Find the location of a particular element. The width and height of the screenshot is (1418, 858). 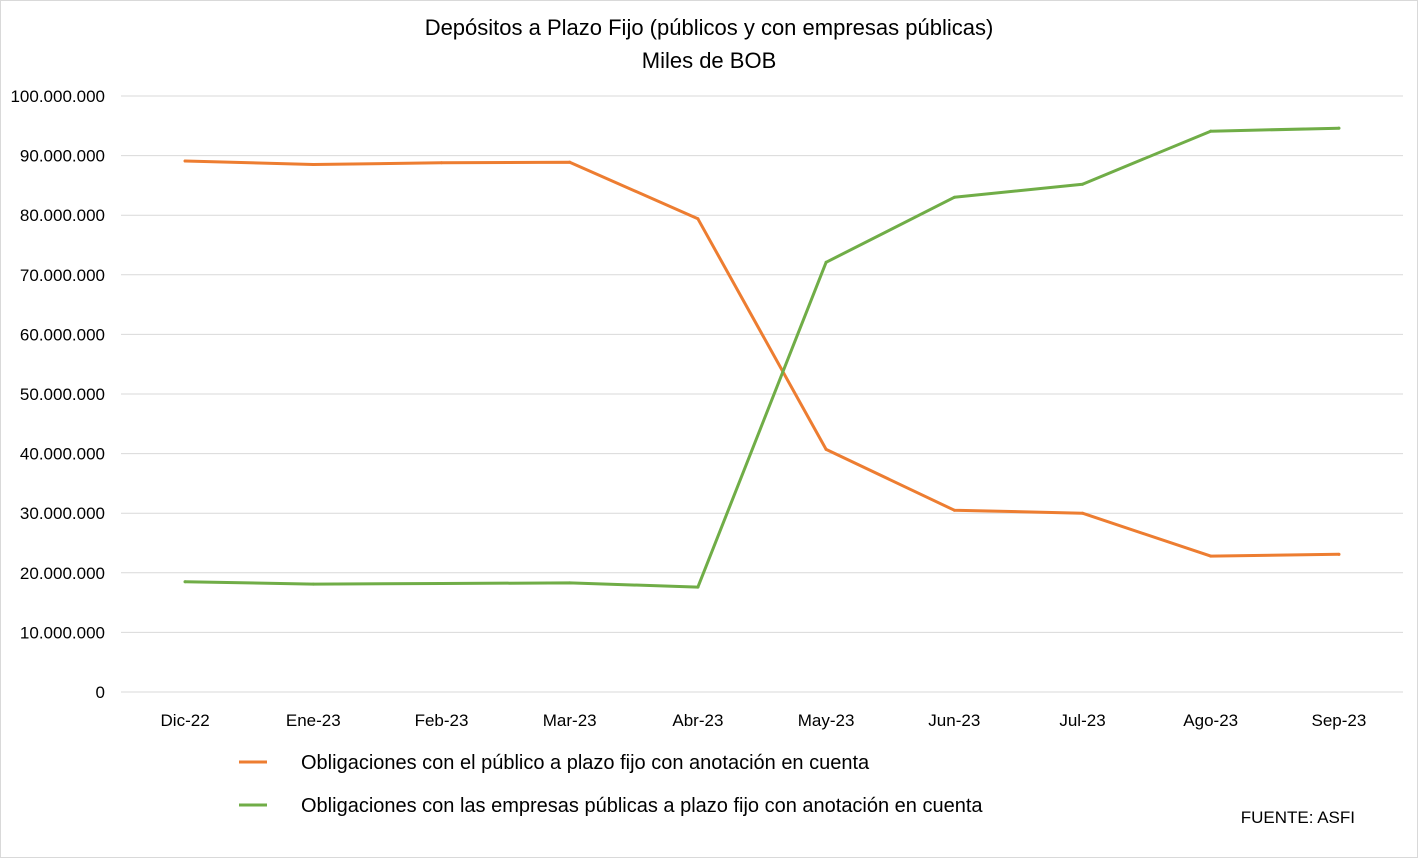

y-tick-label-9: 90.000.000 is located at coordinates (62, 156).